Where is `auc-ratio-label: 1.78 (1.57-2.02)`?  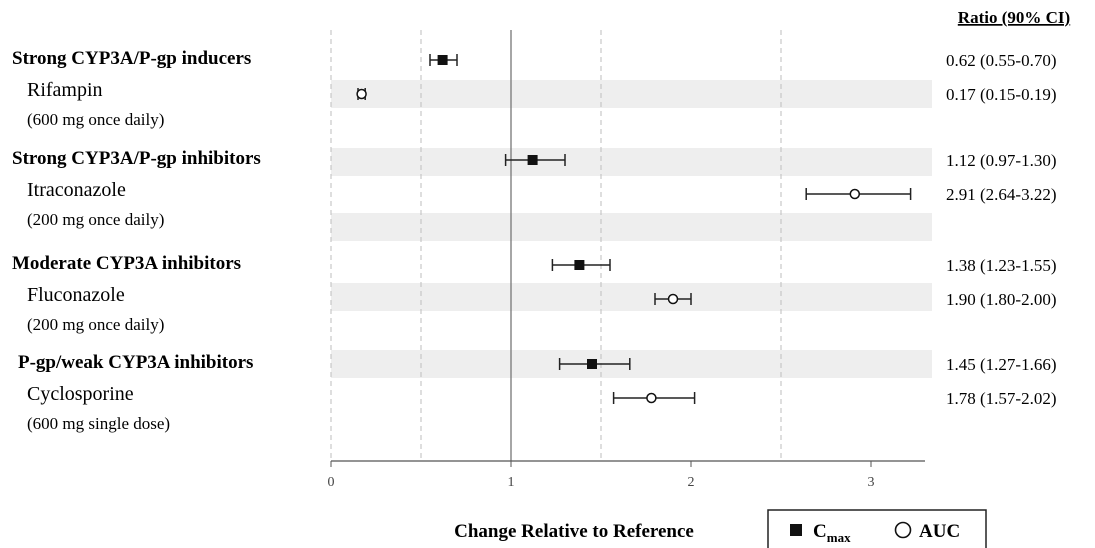 auc-ratio-label: 1.78 (1.57-2.02) is located at coordinates (1001, 398).